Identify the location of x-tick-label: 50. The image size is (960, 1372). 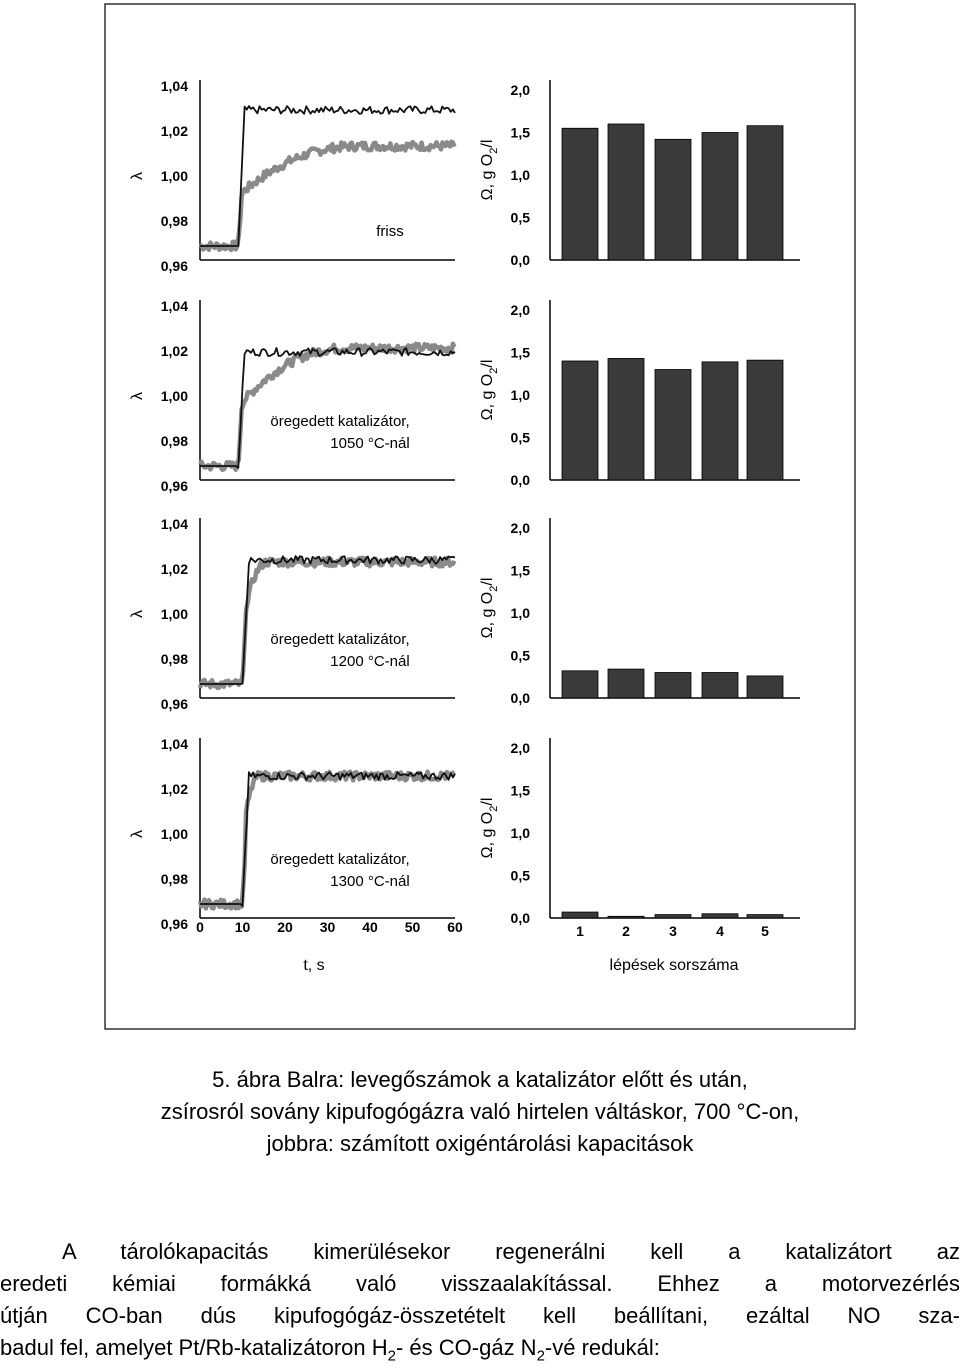
(413, 927).